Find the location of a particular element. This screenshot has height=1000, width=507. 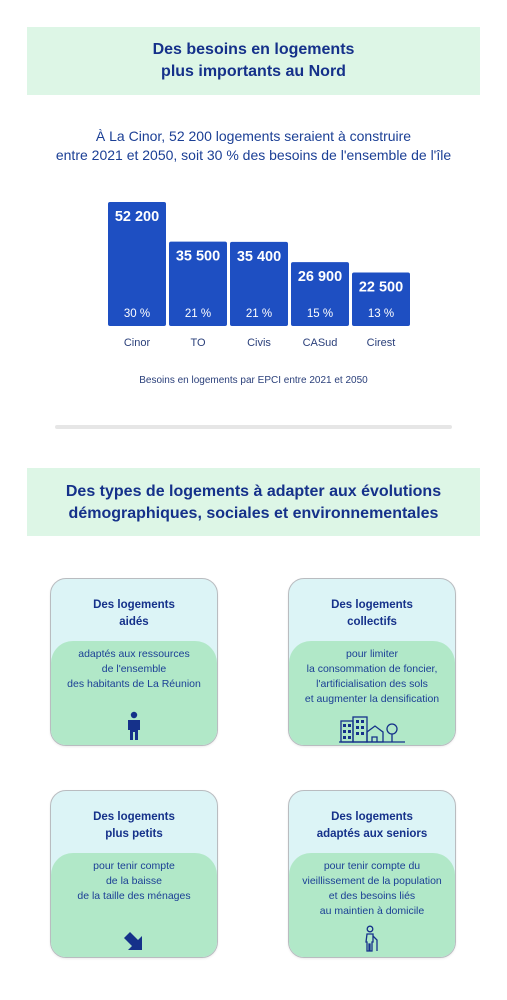

bar-value-label: 22 500 is located at coordinates (381, 288).